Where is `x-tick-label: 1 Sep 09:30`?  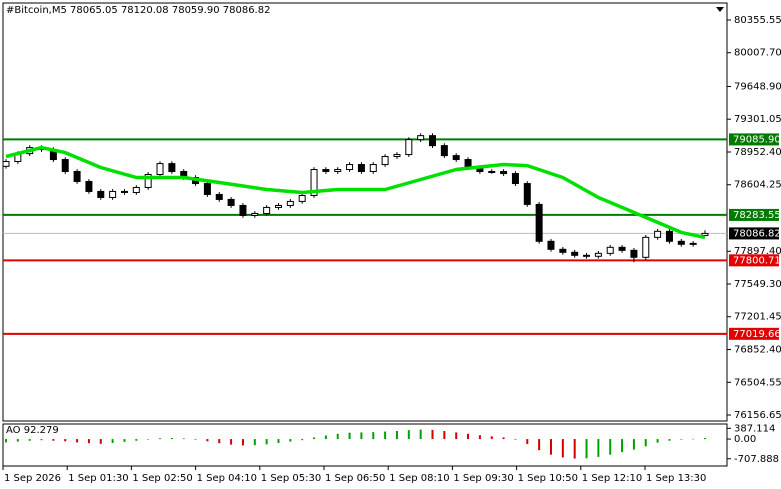 x-tick-label: 1 Sep 09:30 is located at coordinates (483, 478).